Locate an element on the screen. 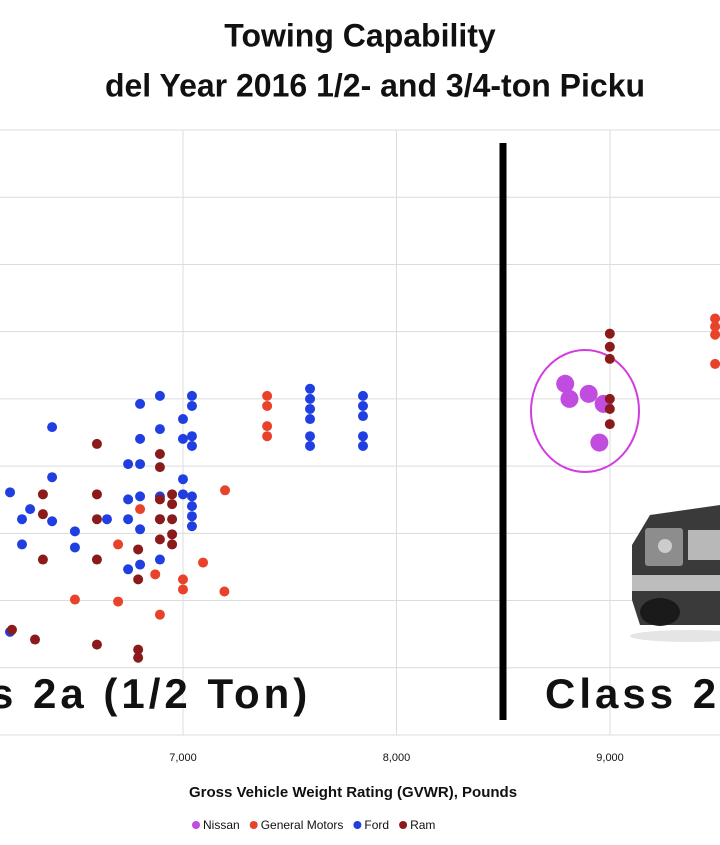 The height and width of the screenshot is (845, 720). chart-subtitle: del Year 2016 1/2- and 3/4-ton Picku is located at coordinates (375, 85).